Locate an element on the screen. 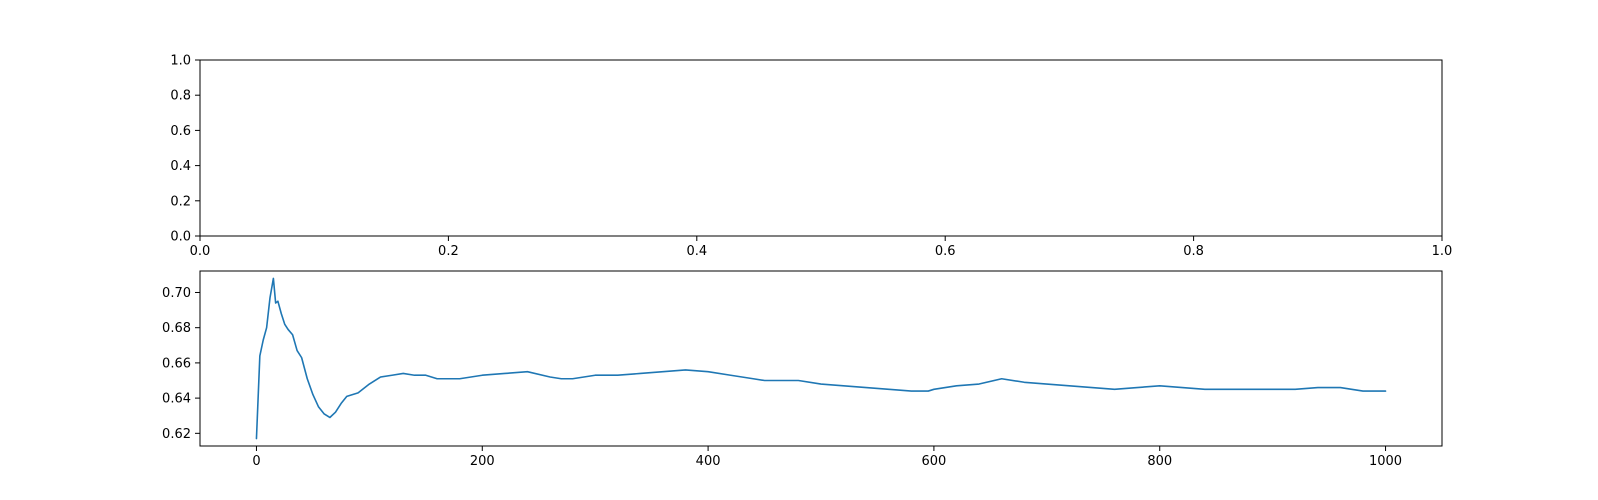 The image size is (1598, 500). top-y-tick-label: 0.2 is located at coordinates (180, 201).